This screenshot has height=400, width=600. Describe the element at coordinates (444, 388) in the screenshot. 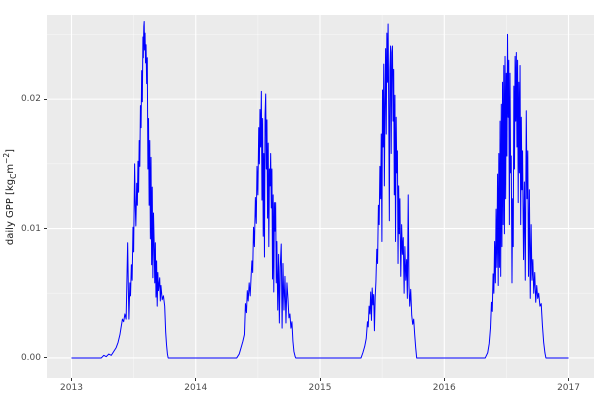

I see `x-axis-tick-label: 2016` at that location.